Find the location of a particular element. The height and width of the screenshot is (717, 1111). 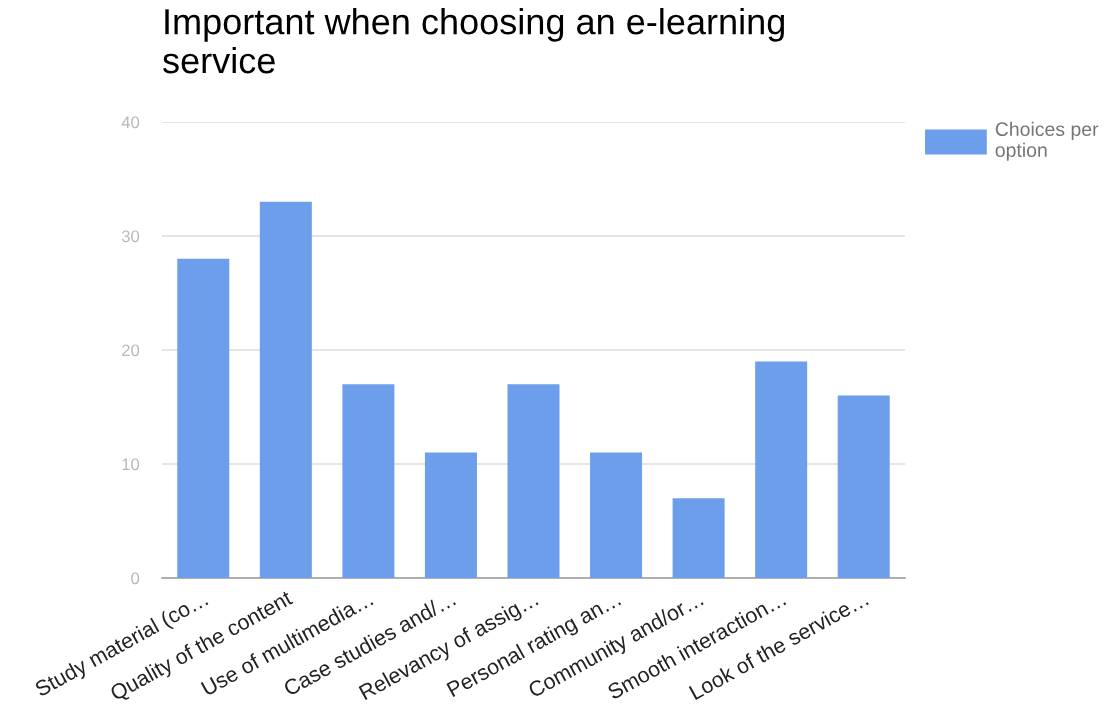

y-tick-label: 10 is located at coordinates (131, 464).